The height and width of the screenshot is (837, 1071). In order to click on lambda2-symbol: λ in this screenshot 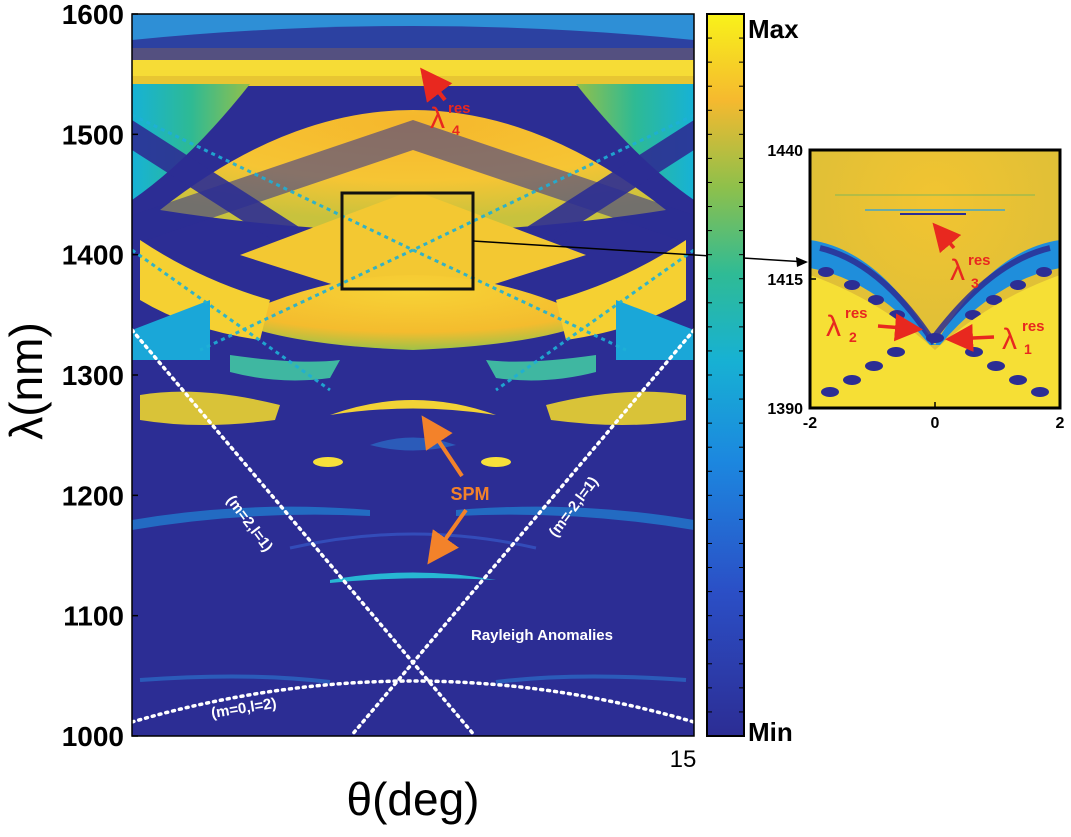, I will do `click(833, 326)`.